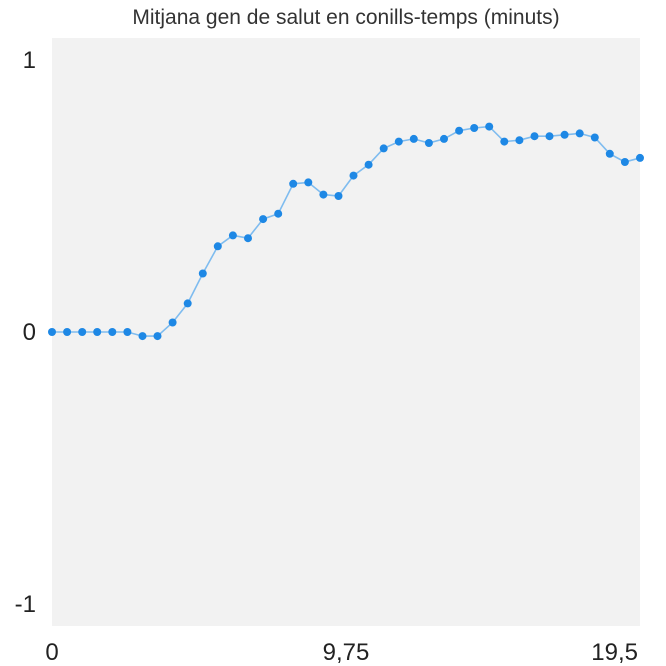 The width and height of the screenshot is (666, 666). I want to click on y-axis-ticks: 1 0 -1, so click(25, 332).